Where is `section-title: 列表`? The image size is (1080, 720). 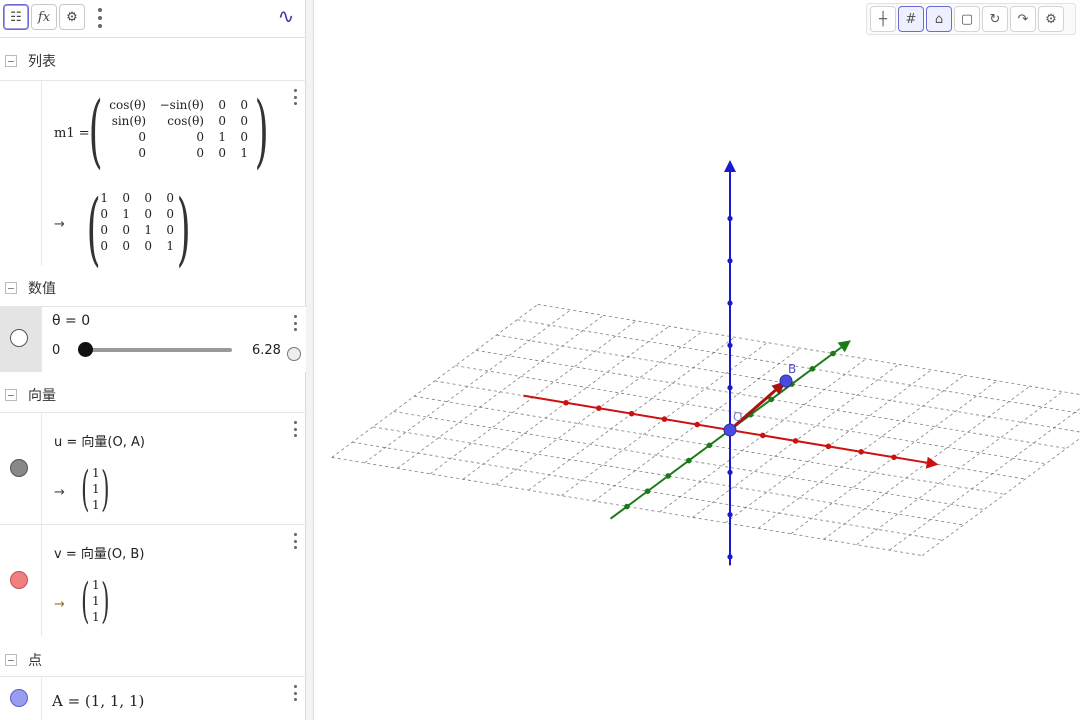 section-title: 列表 is located at coordinates (42, 62).